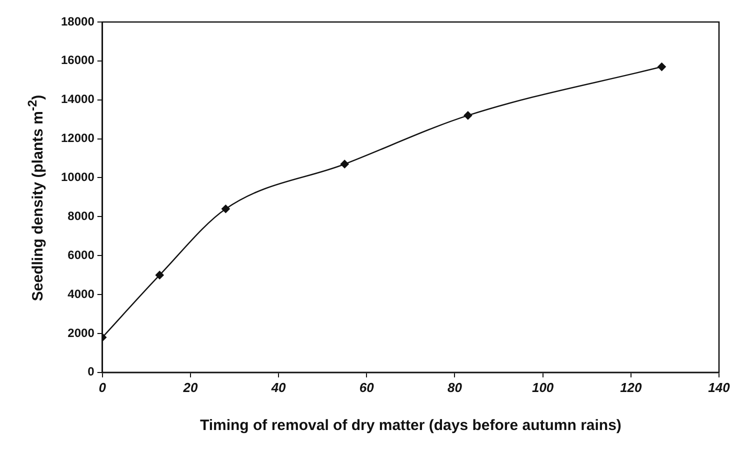 This screenshot has width=749, height=451. I want to click on x-tick-label: 140, so click(719, 387).